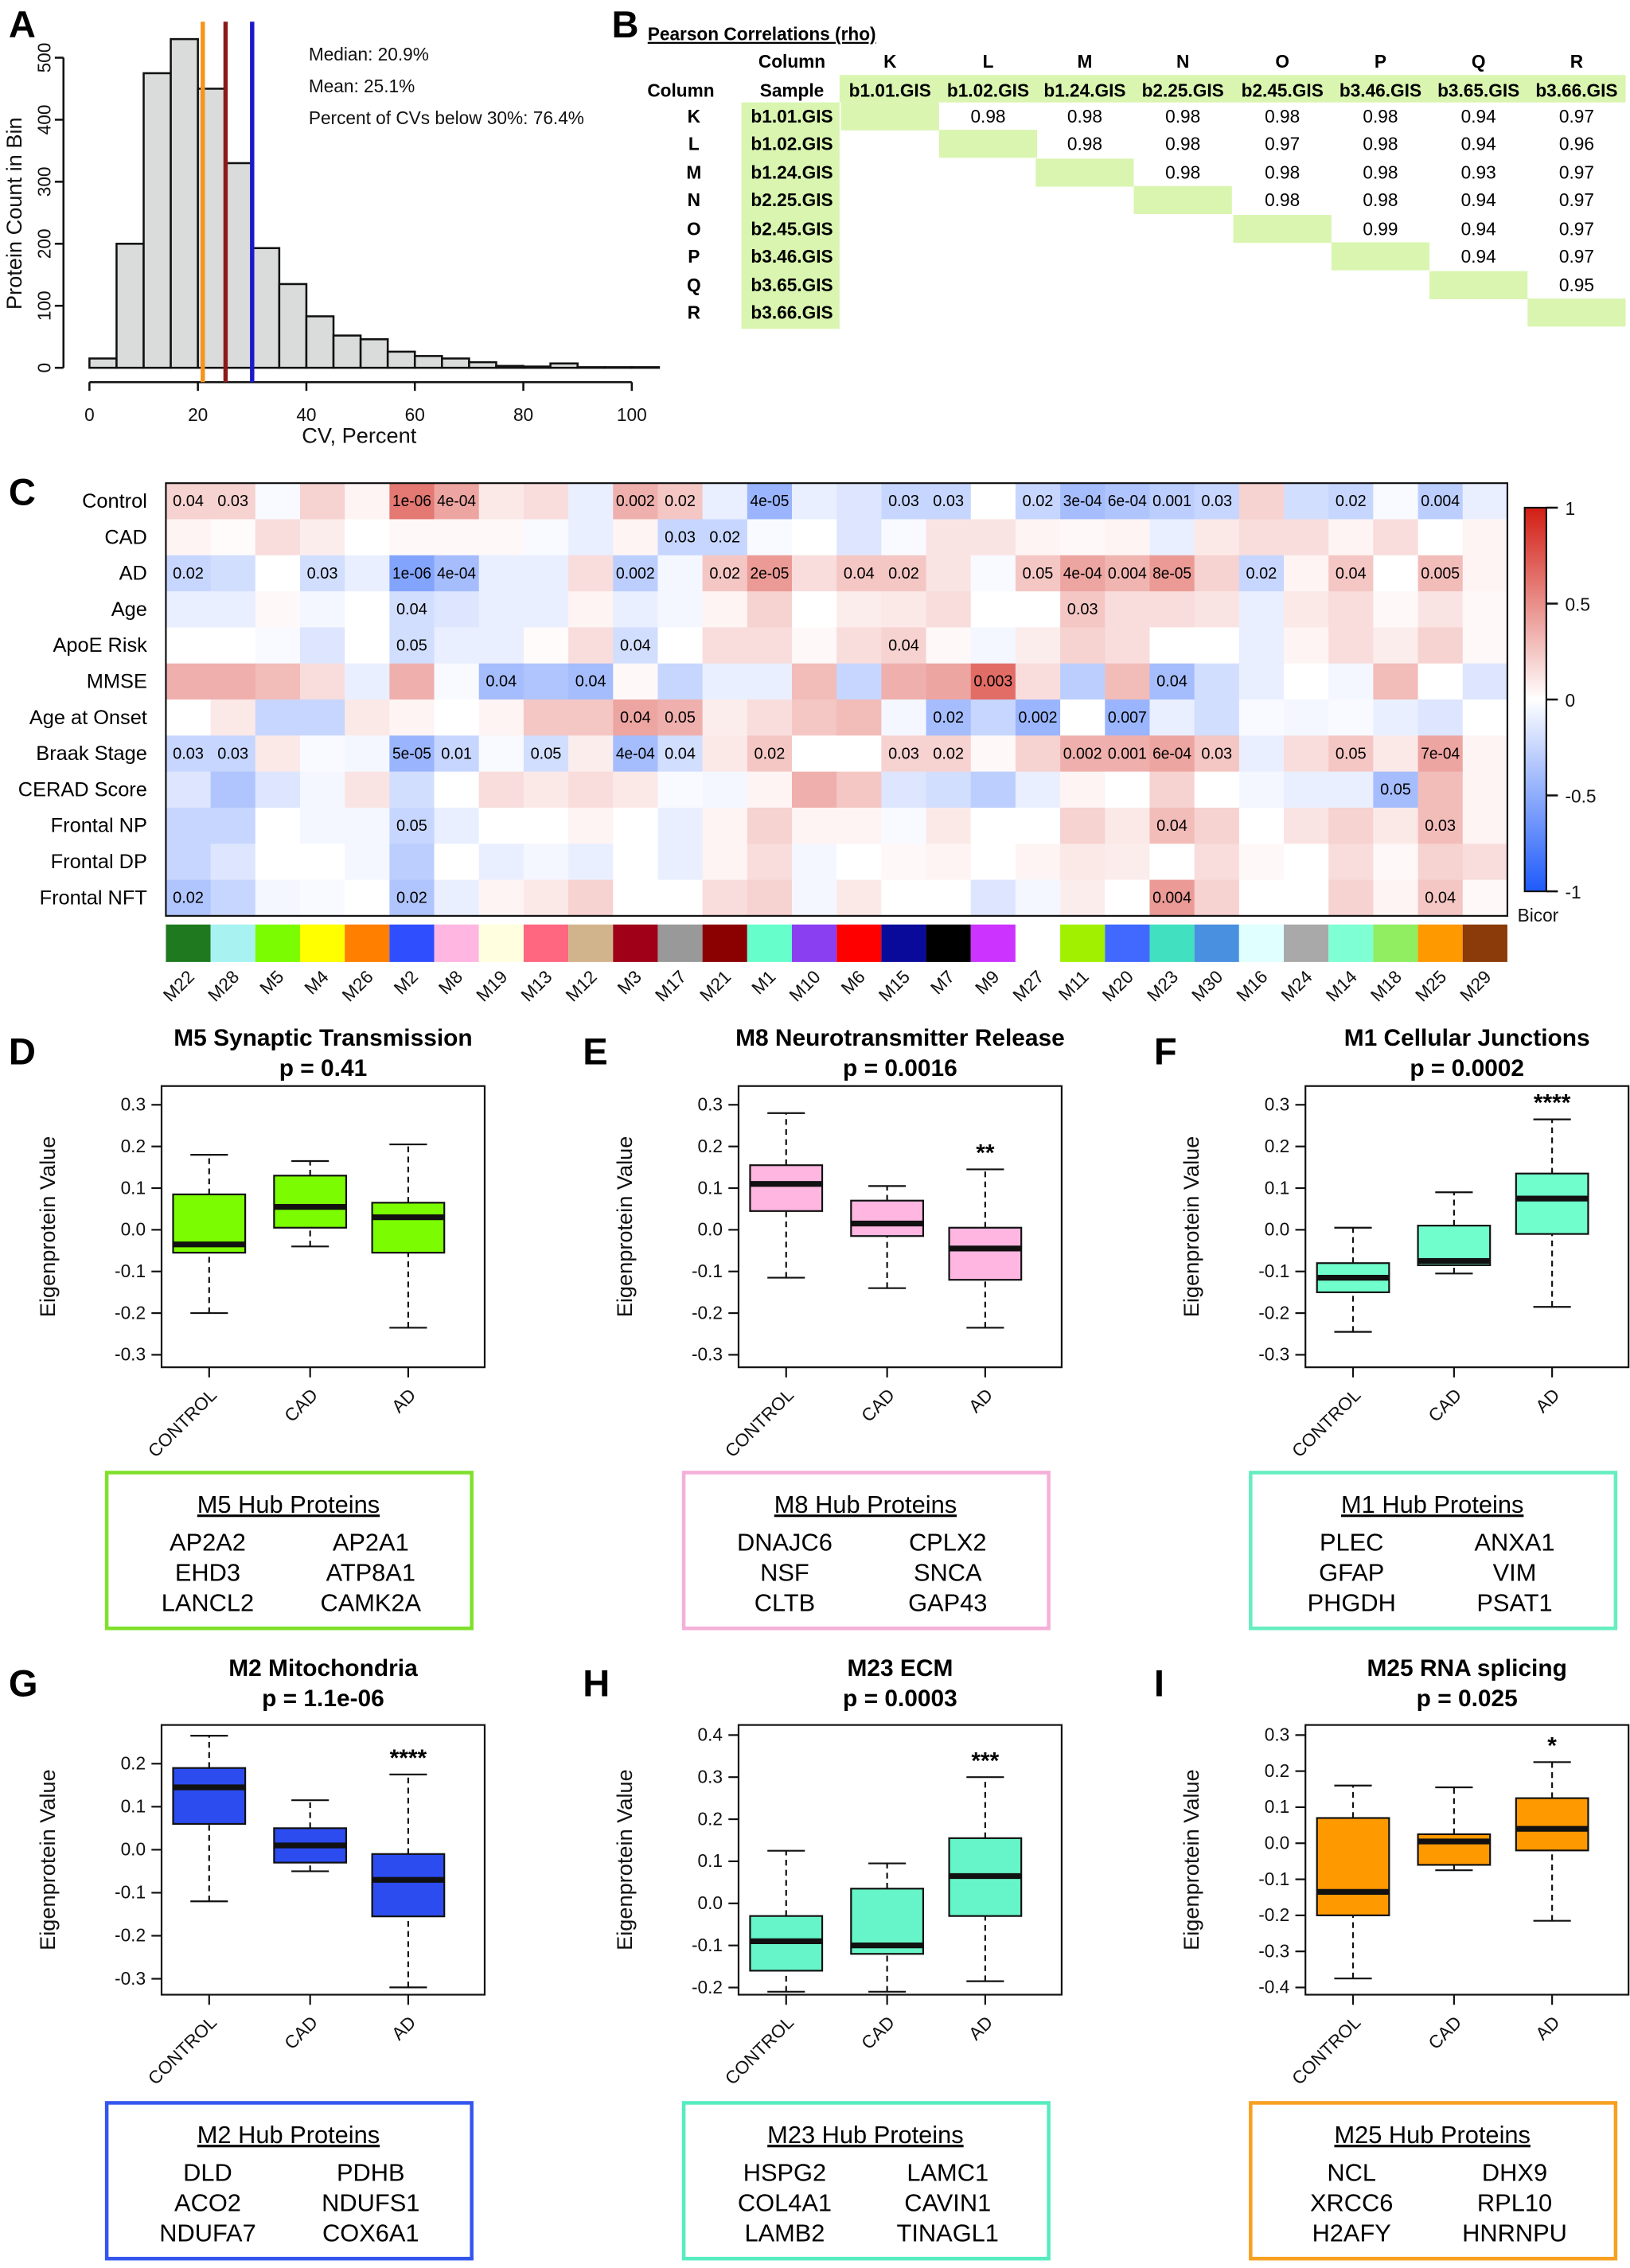 The width and height of the screenshot is (1630, 2268). What do you see at coordinates (890, 116) in the screenshot?
I see `diagonal-cell` at bounding box center [890, 116].